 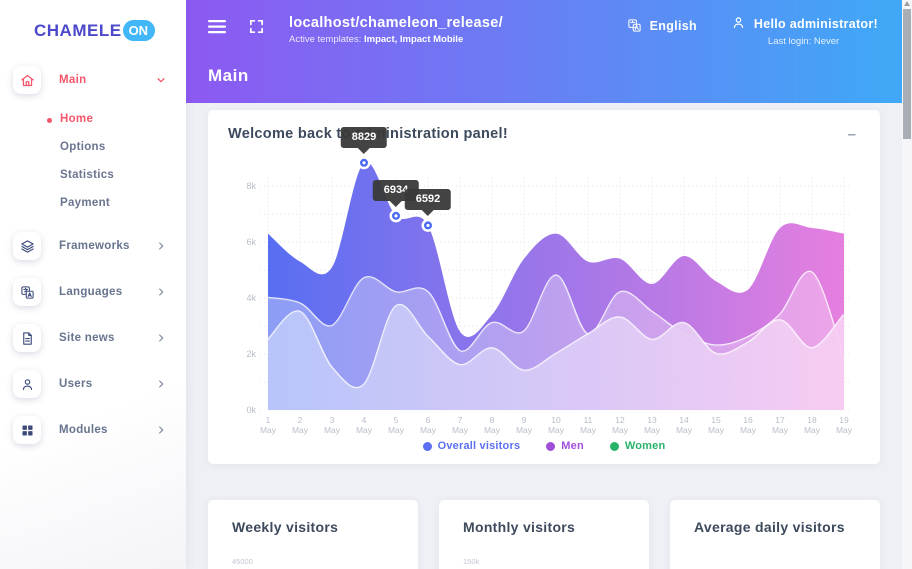 I want to click on sidebar-item-options: Options, so click(x=83, y=147).